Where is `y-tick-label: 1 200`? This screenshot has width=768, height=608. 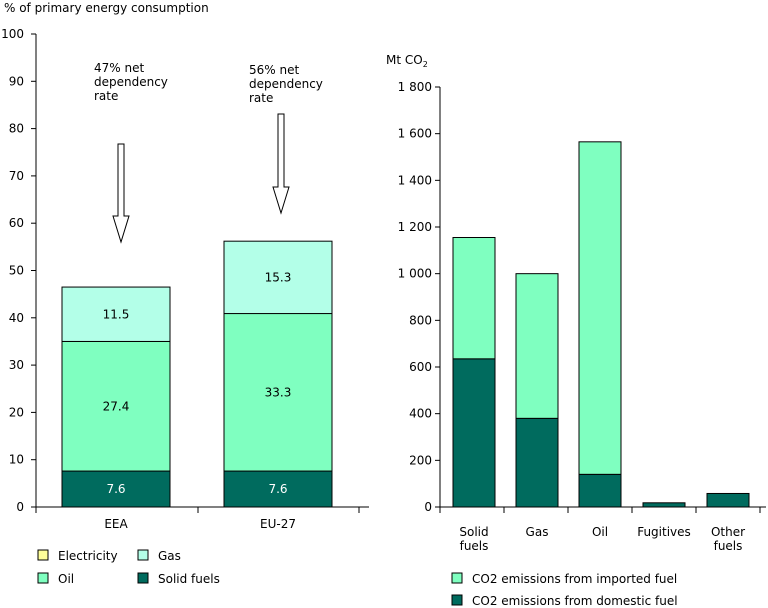
y-tick-label: 1 200 is located at coordinates (415, 227).